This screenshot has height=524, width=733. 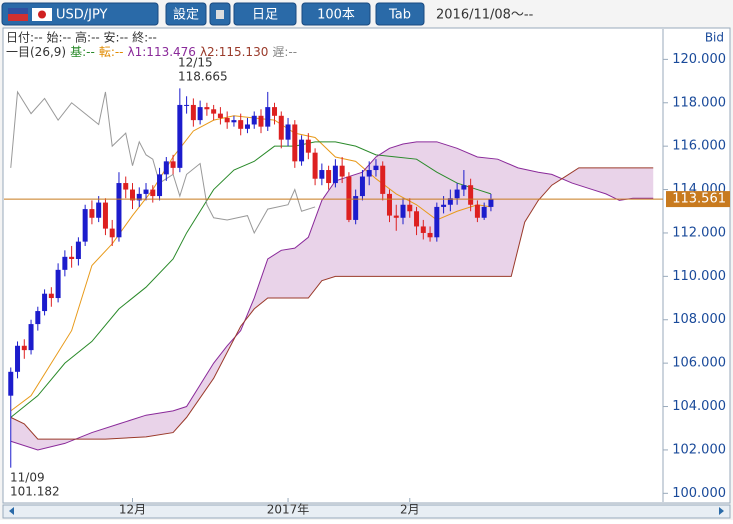 I want to click on annotation: 118.665, so click(x=203, y=77).